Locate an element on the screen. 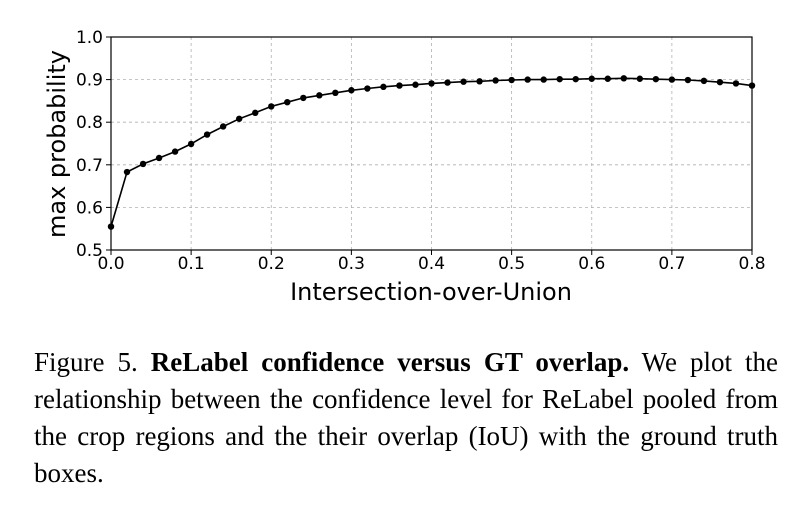 The height and width of the screenshot is (524, 808). x-tick-label: 0.5 is located at coordinates (511, 264).